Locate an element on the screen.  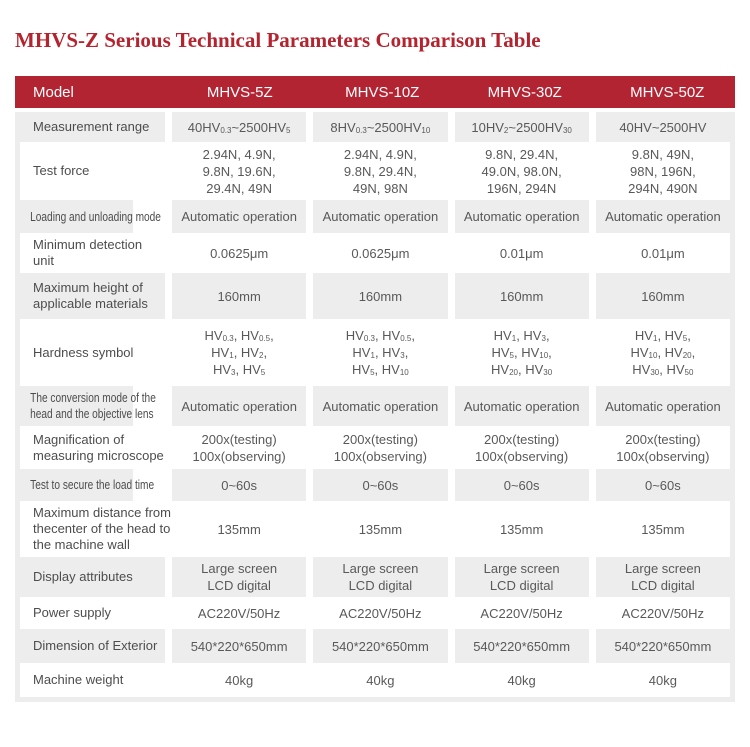
cell-value-line: 49N, 98N is located at coordinates (380, 188).